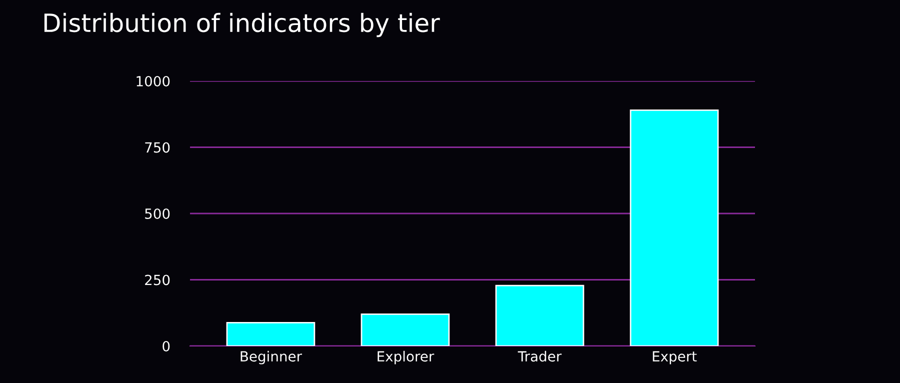 Image resolution: width=900 pixels, height=383 pixels. What do you see at coordinates (674, 357) in the screenshot?
I see `x-tick-label: Expert` at bounding box center [674, 357].